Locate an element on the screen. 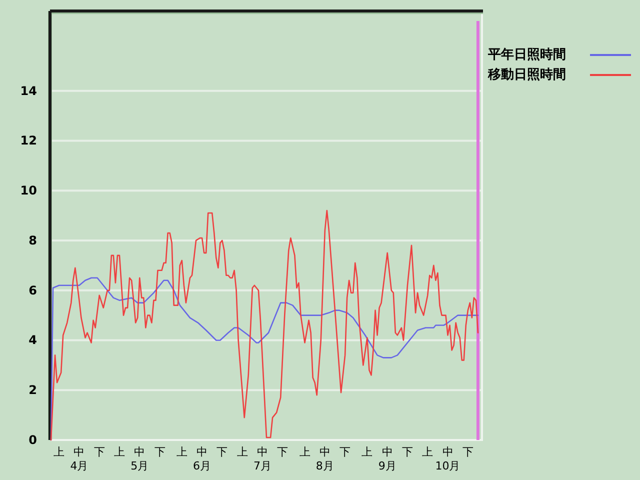  y-tick-label: 0 is located at coordinates (32, 440).